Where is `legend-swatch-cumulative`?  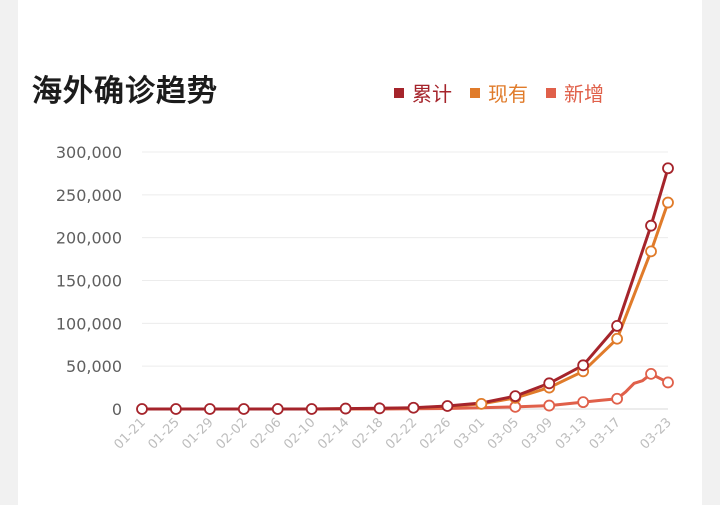
legend-swatch-cumulative is located at coordinates (399, 92).